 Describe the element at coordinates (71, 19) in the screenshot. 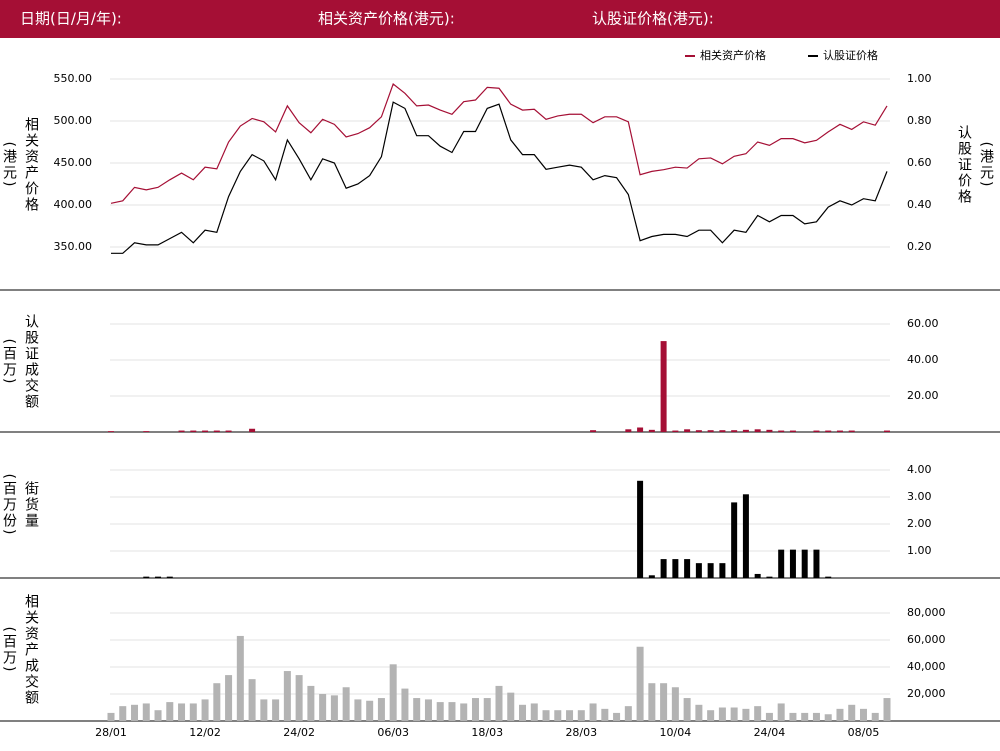

I see `date-label: 日期(日/月/年):` at that location.